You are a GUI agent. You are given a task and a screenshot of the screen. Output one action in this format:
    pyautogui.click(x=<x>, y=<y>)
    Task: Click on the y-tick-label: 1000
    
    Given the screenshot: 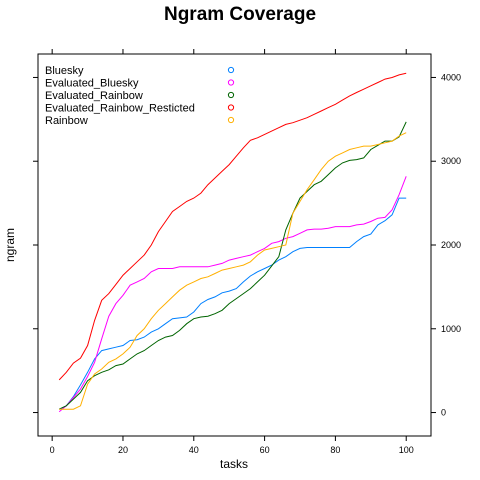 What is the action you would take?
    pyautogui.click(x=451, y=329)
    